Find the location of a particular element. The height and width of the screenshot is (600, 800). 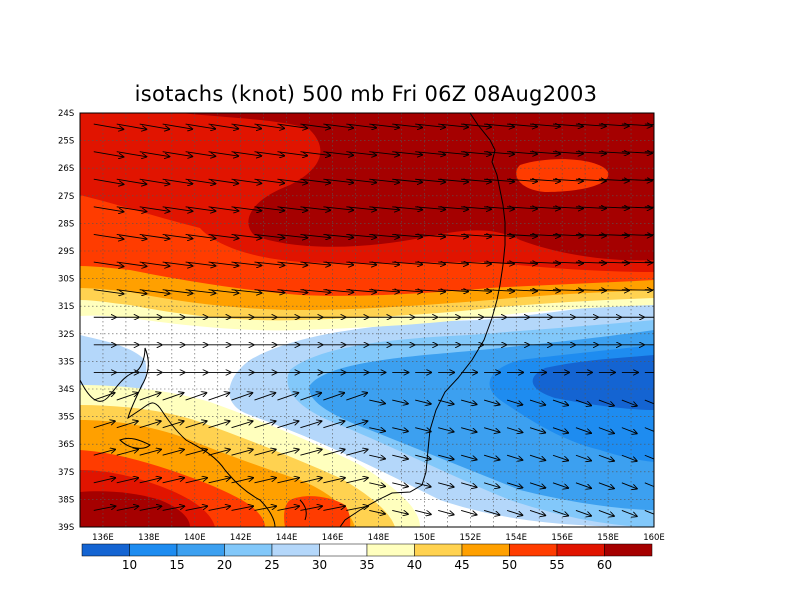

lon-tick-label: 144E is located at coordinates (287, 538).